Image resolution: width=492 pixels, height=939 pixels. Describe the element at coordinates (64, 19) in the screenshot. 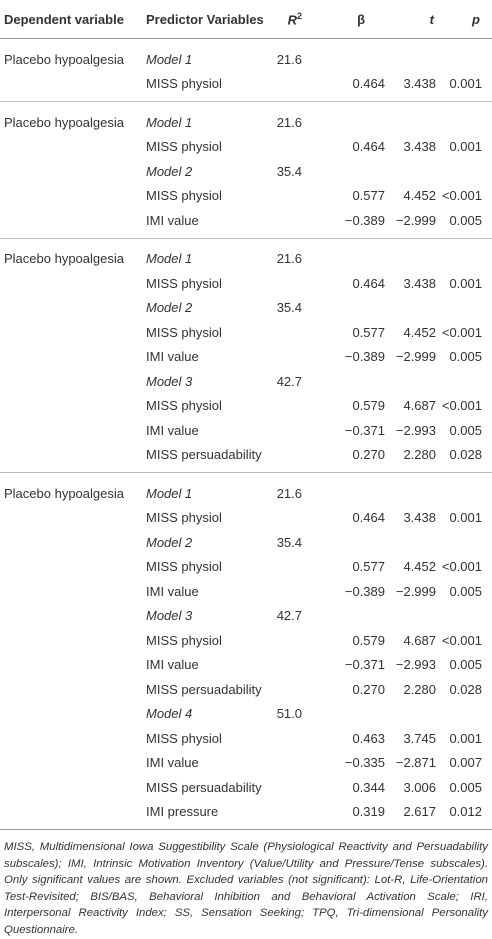

I see `header-cell: Dependent variable` at that location.